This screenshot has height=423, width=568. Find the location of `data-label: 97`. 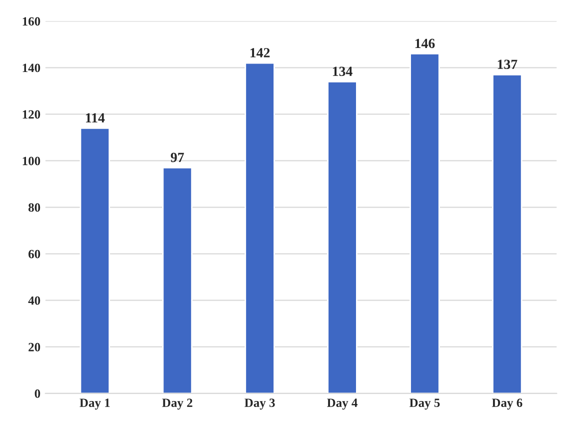

data-label: 97 is located at coordinates (177, 157).